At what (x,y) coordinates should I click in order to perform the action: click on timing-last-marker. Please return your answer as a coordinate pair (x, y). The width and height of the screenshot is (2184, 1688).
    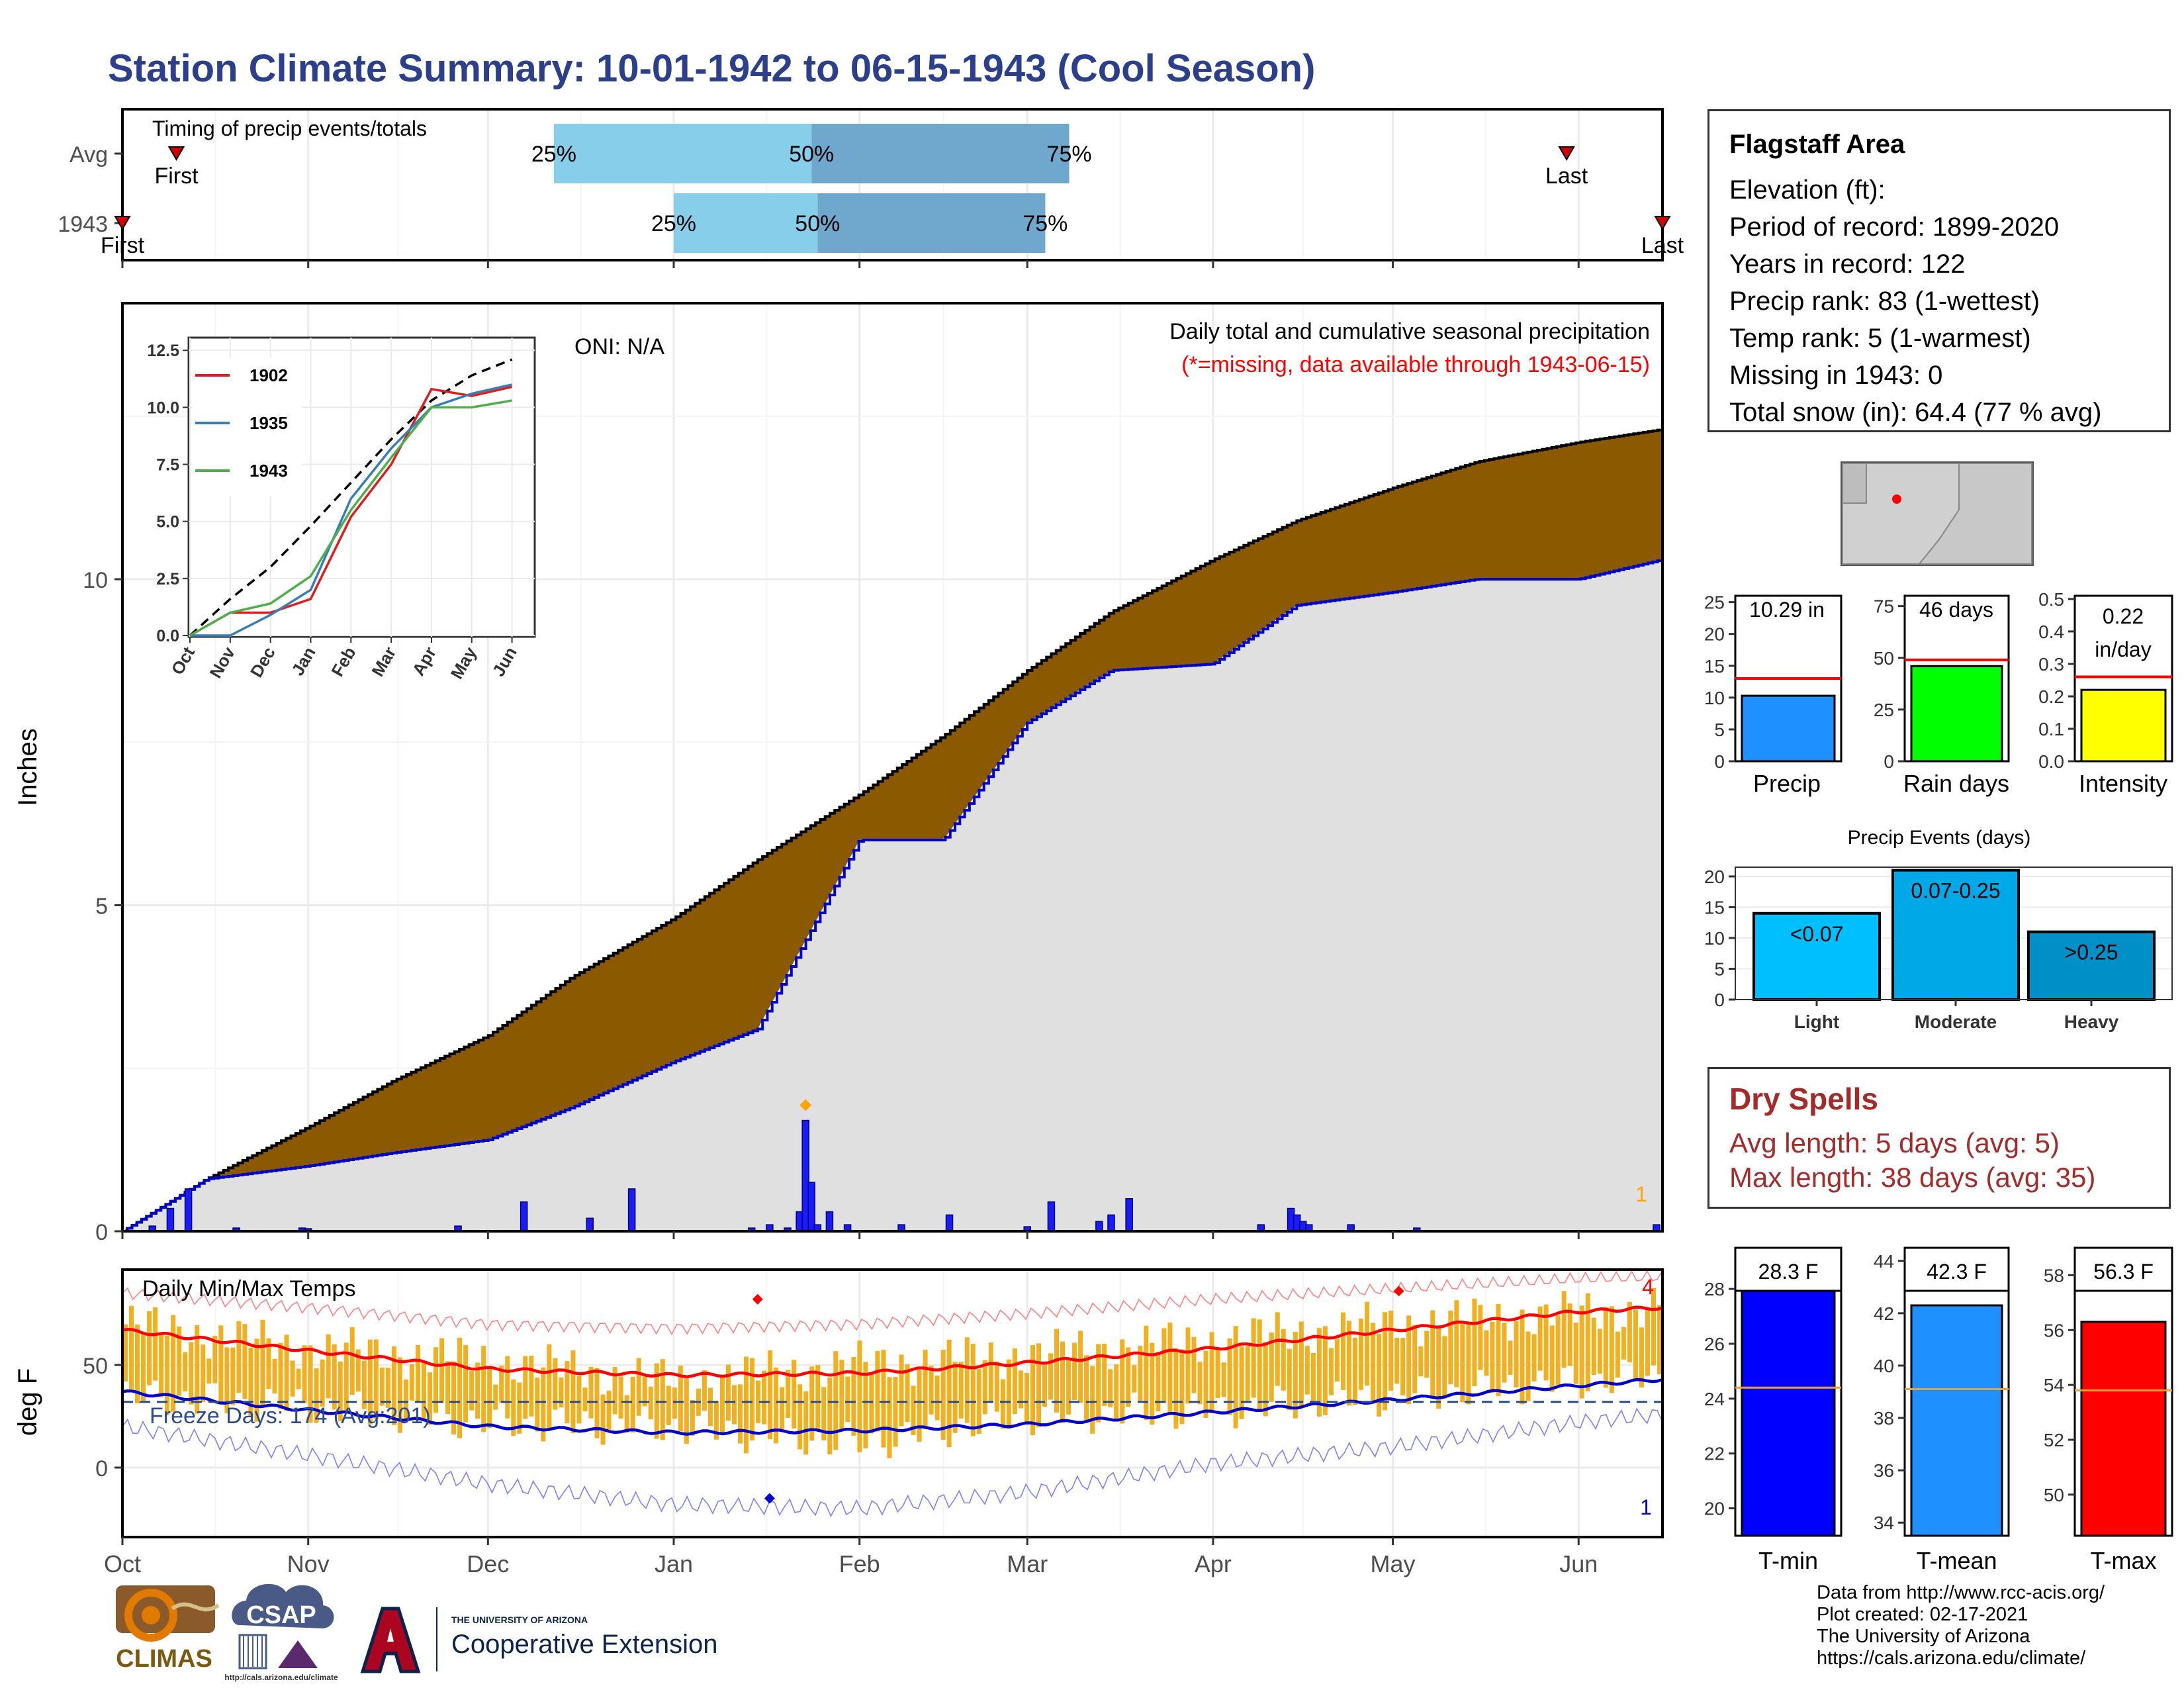
    Looking at the image, I should click on (1567, 153).